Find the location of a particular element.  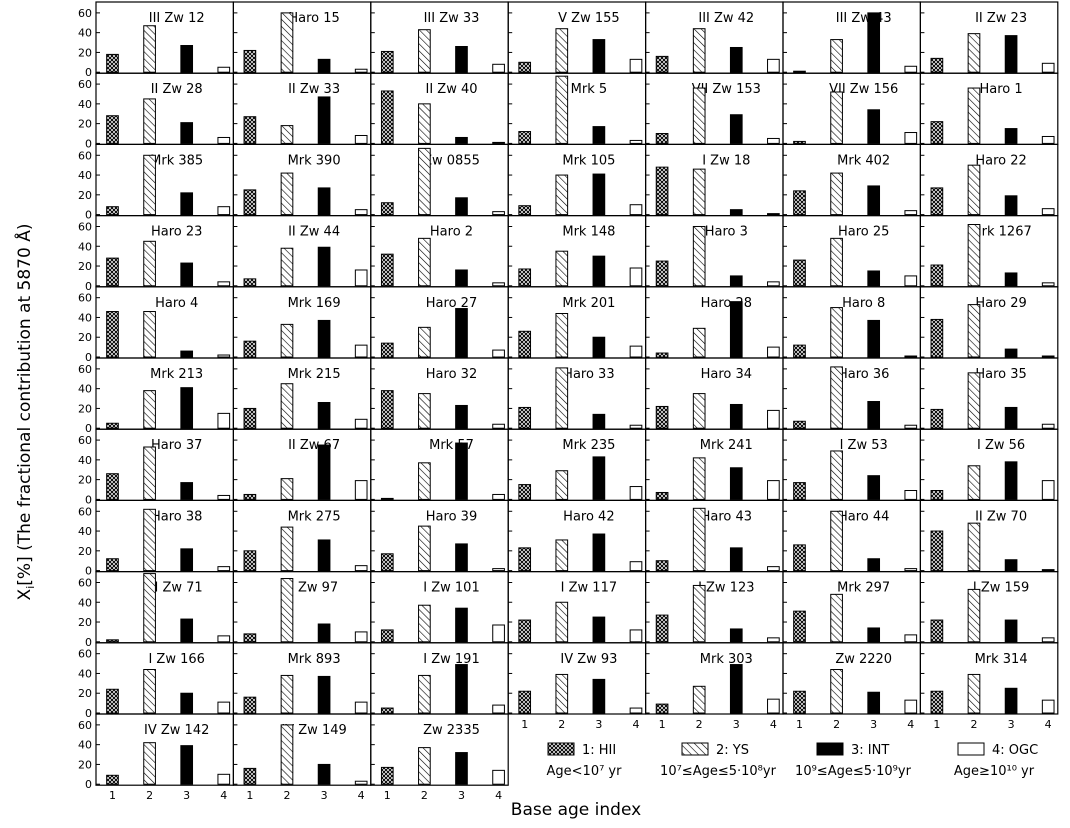

panel-title: II Zw 67 is located at coordinates (314, 445).